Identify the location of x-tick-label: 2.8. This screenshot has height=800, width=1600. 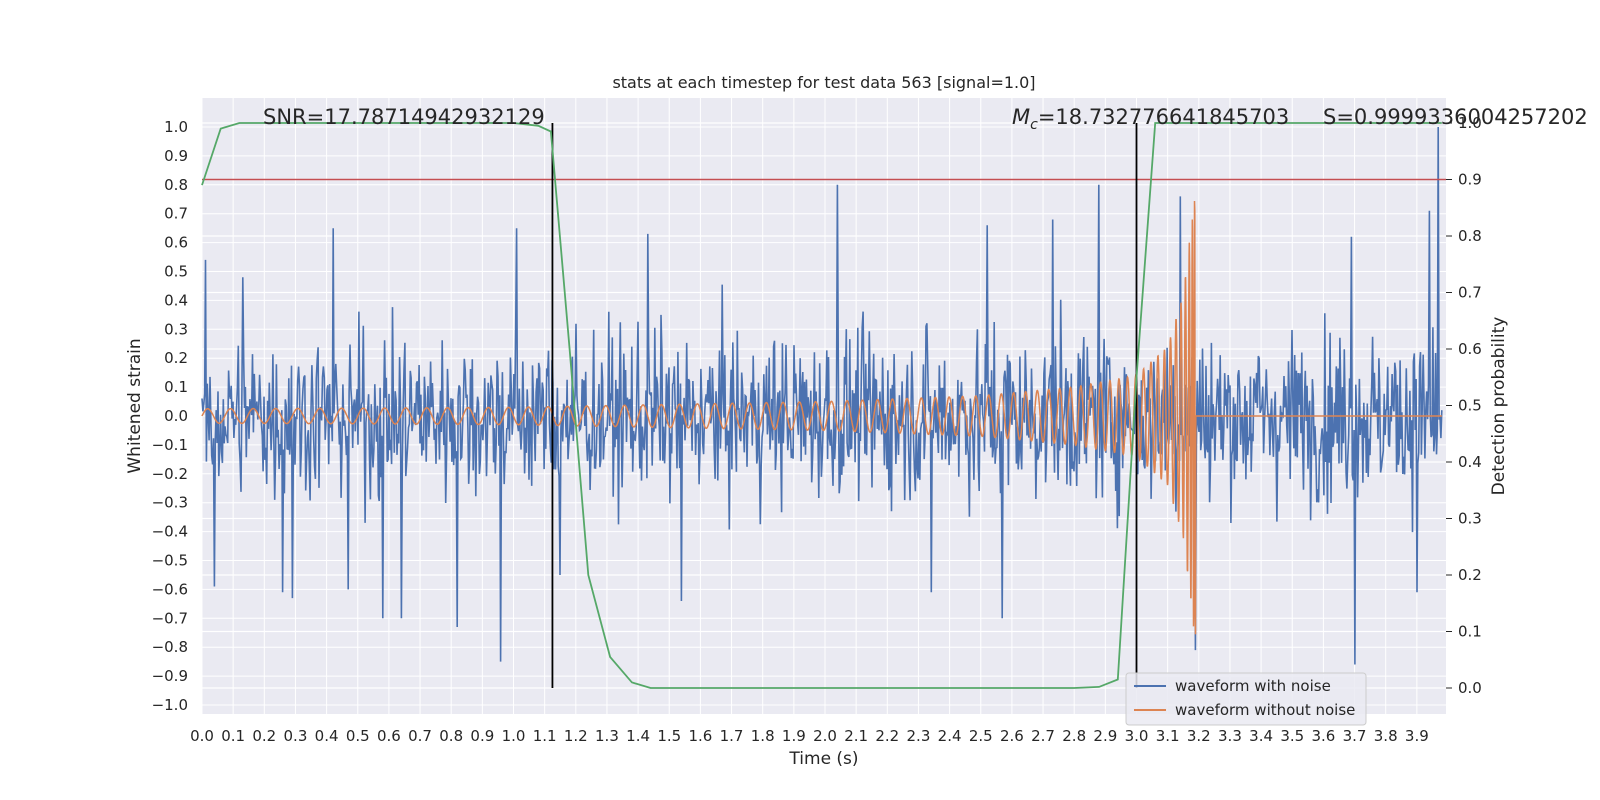
(1074, 736).